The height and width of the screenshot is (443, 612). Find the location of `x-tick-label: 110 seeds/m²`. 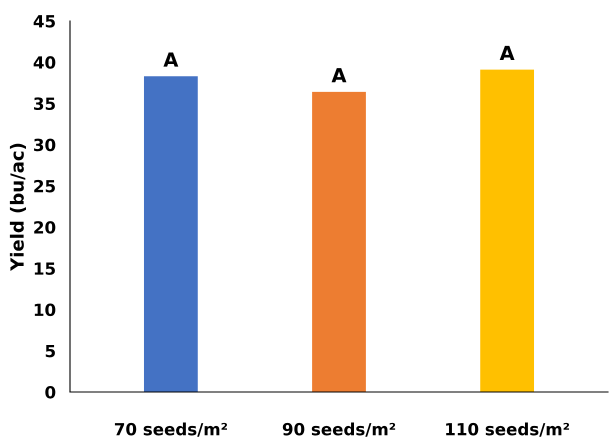

x-tick-label: 110 seeds/m² is located at coordinates (508, 429).